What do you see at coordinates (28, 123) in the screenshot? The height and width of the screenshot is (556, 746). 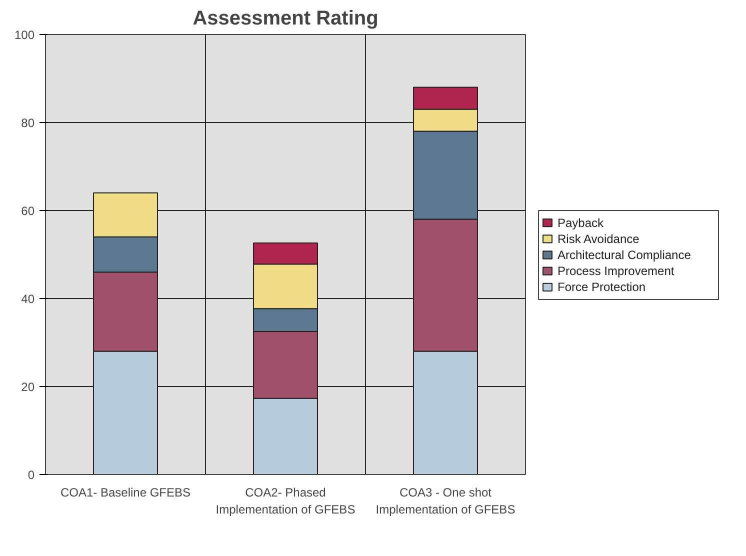 I see `y-tick-label: 80` at bounding box center [28, 123].